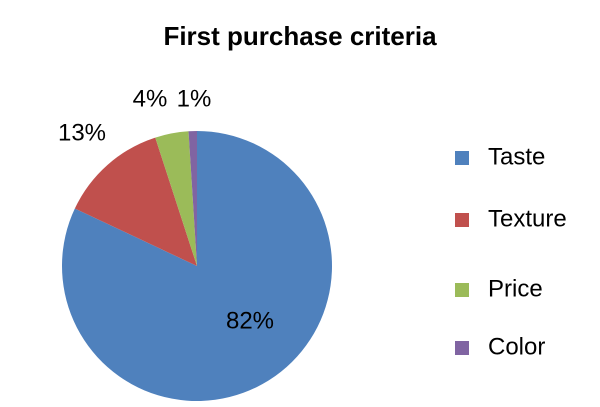  I want to click on data-label: 1%, so click(194, 98).